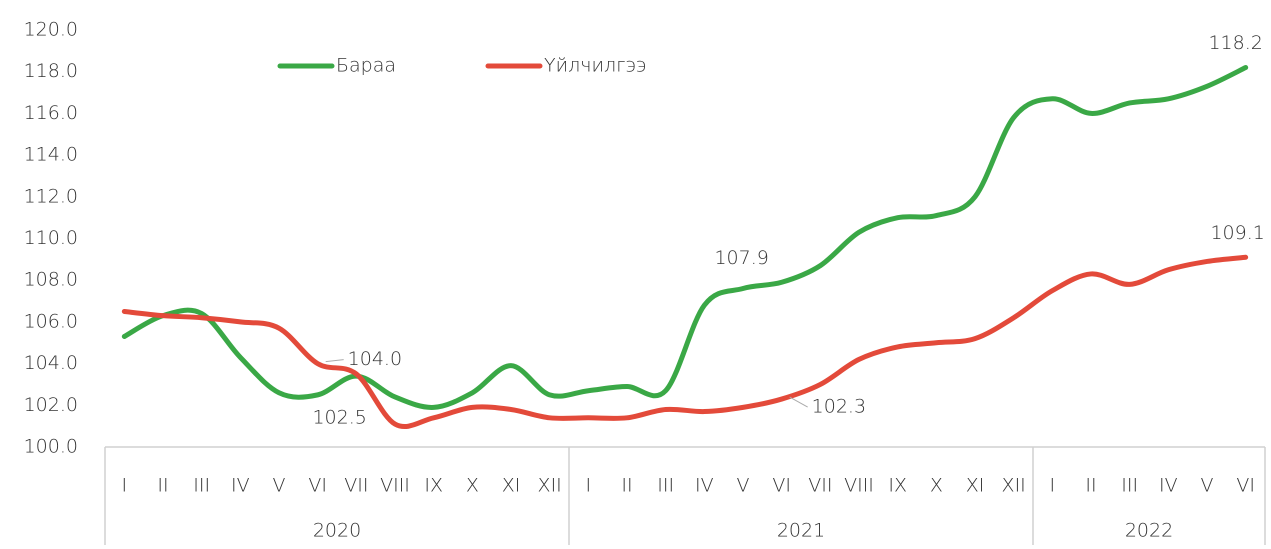  Describe the element at coordinates (1149, 531) in the screenshot. I see `group-label: 2022` at that location.